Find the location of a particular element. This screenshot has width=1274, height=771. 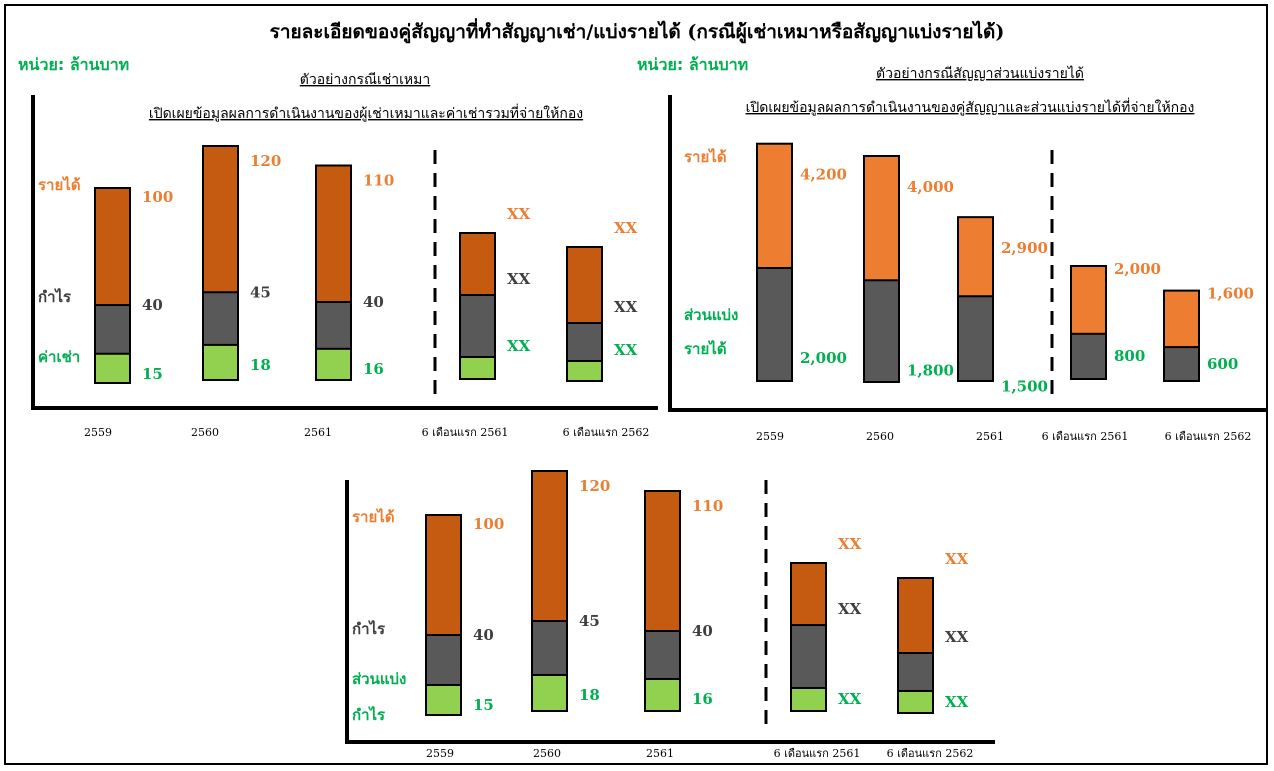

data-label-1-2: 1,500 is located at coordinates (1024, 386).